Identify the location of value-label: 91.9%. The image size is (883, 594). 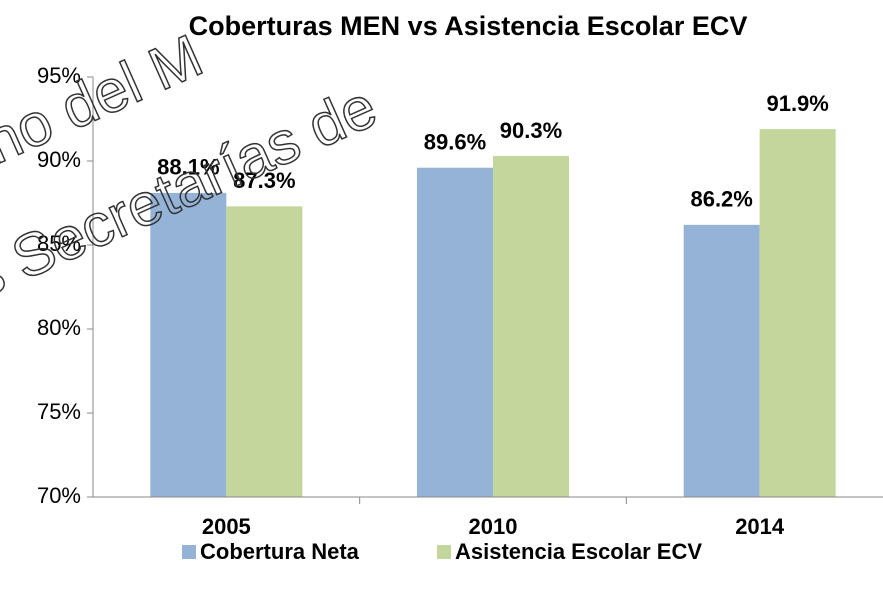
(797, 103).